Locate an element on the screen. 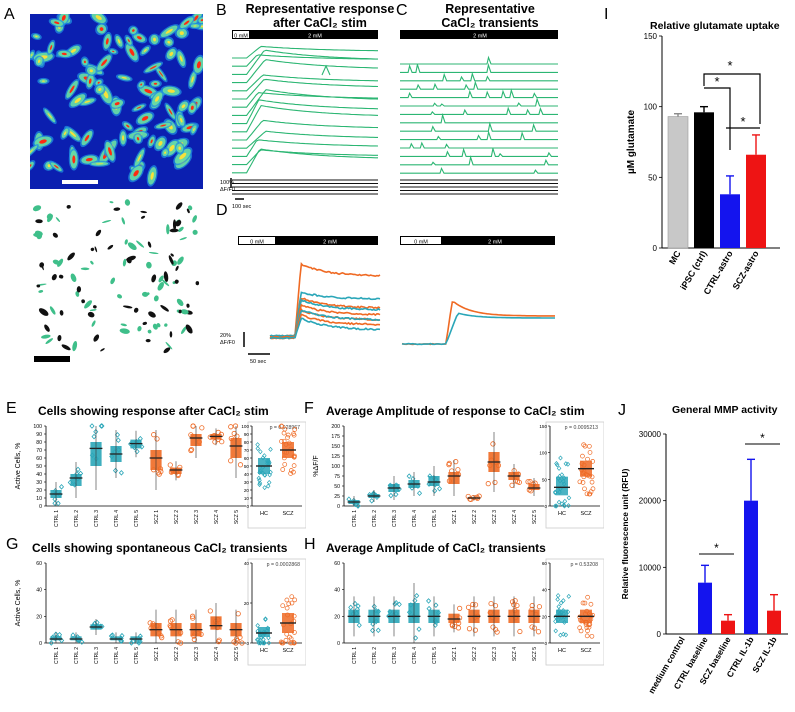 This screenshot has height=712, width=795. stim-two-label-c: 2 mM is located at coordinates (480, 37).